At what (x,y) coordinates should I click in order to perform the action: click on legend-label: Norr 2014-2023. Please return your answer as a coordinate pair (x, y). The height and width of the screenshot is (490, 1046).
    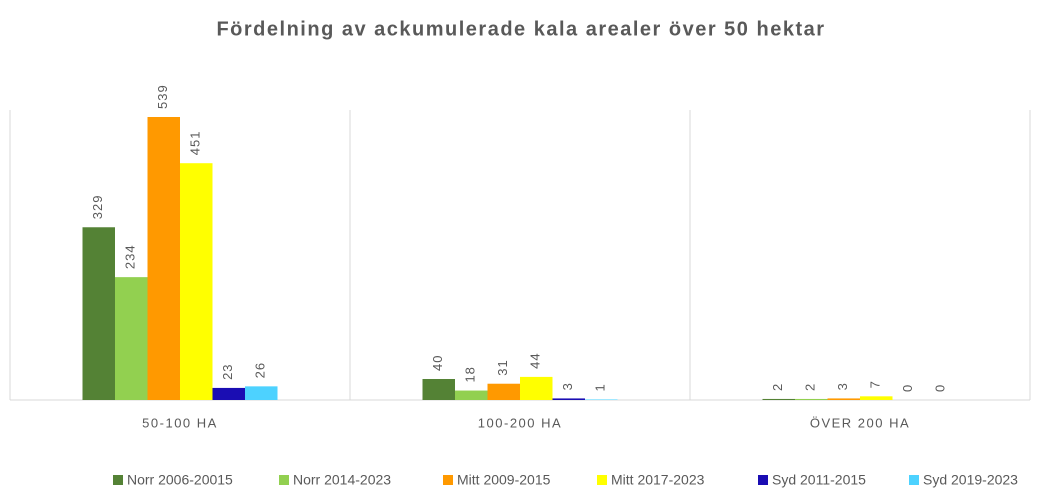
    Looking at the image, I should click on (342, 480).